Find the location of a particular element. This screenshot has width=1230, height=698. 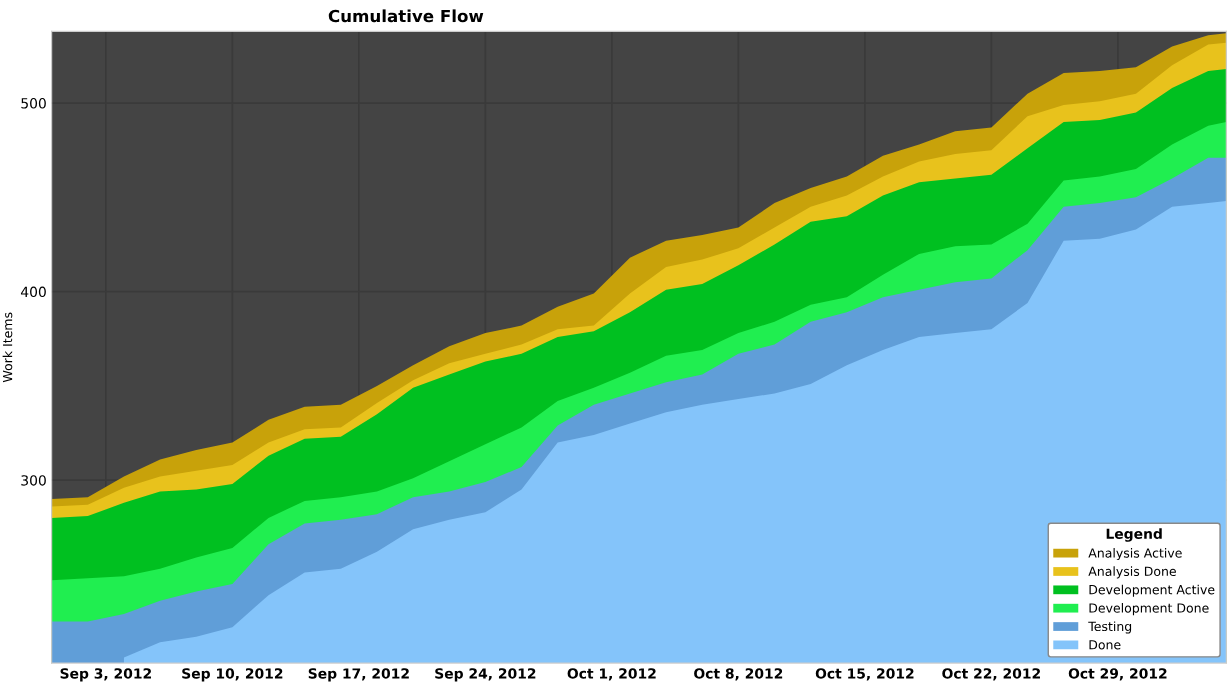

legend-label: Analysis Active is located at coordinates (1135, 554).